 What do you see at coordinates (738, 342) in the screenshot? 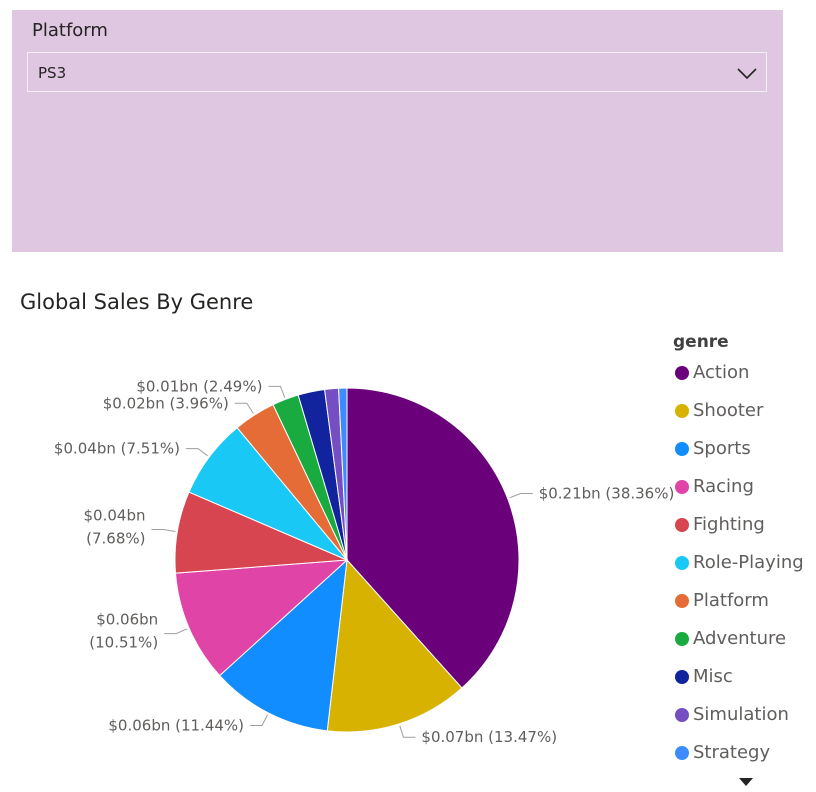
I see `legend-title: genre` at bounding box center [738, 342].